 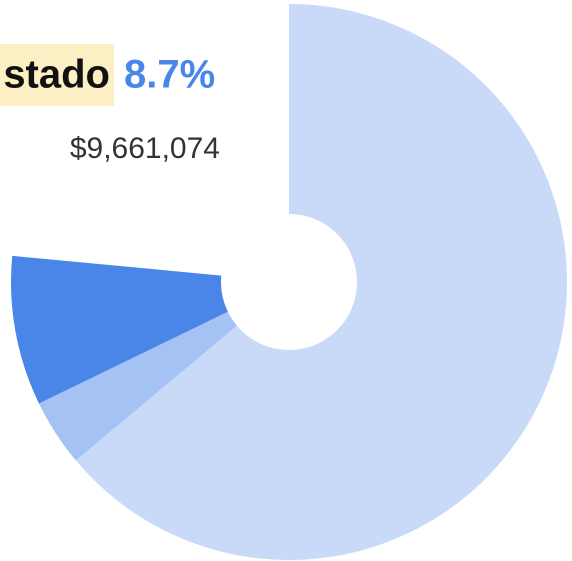 What do you see at coordinates (169, 75) in the screenshot?
I see `percent-label: 8.7%` at bounding box center [169, 75].